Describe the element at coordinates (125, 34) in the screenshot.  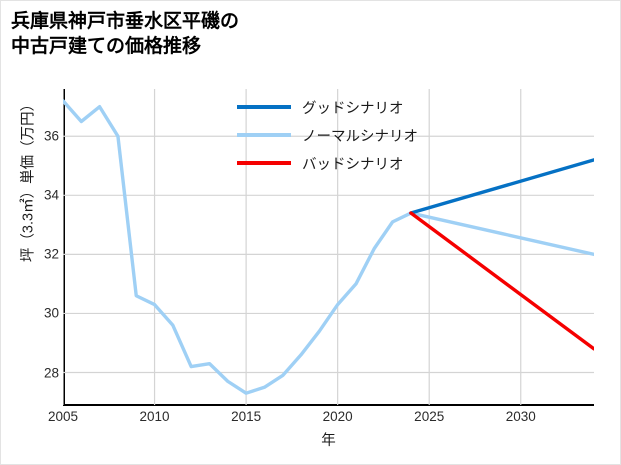
I see `page-title: 兵庫県神戸市垂水区平磯の 中古戸建ての価格推移` at that location.